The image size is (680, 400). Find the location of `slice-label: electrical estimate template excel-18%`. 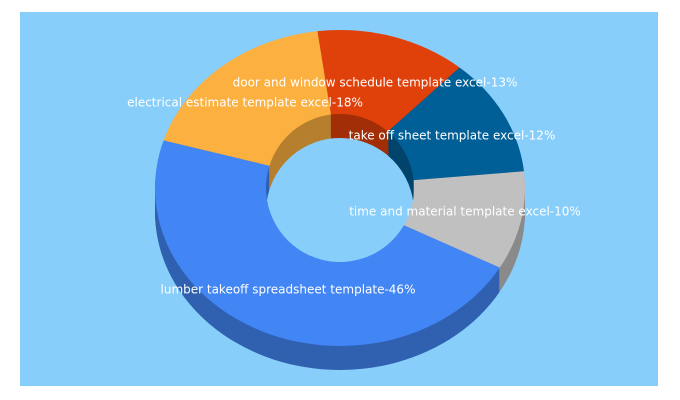

slice-label: electrical estimate template excel-18% is located at coordinates (245, 103).